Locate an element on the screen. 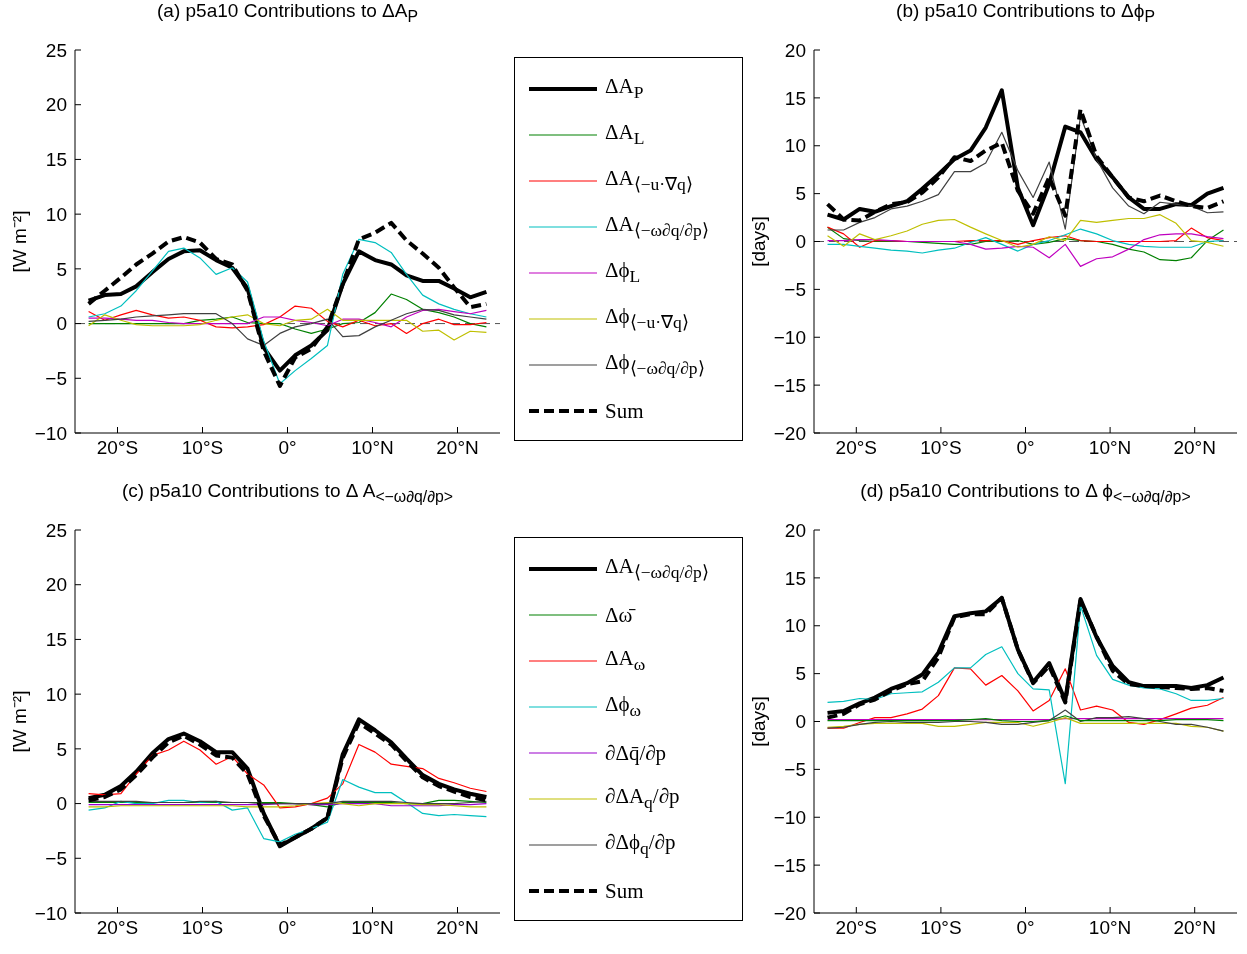 The image size is (1247, 954). legend-label: Δϕ$_{ω}$ is located at coordinates (623, 707).